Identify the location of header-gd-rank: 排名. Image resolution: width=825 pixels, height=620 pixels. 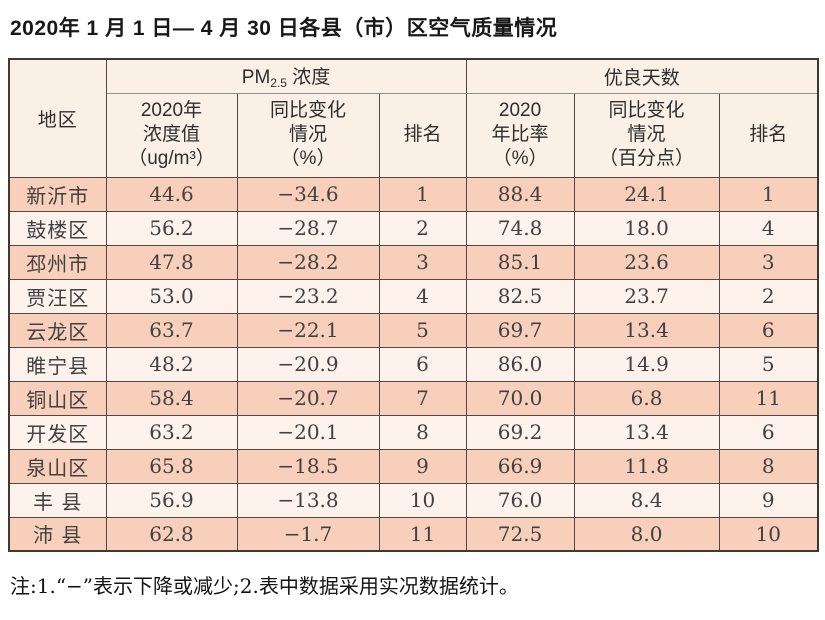
(768, 135).